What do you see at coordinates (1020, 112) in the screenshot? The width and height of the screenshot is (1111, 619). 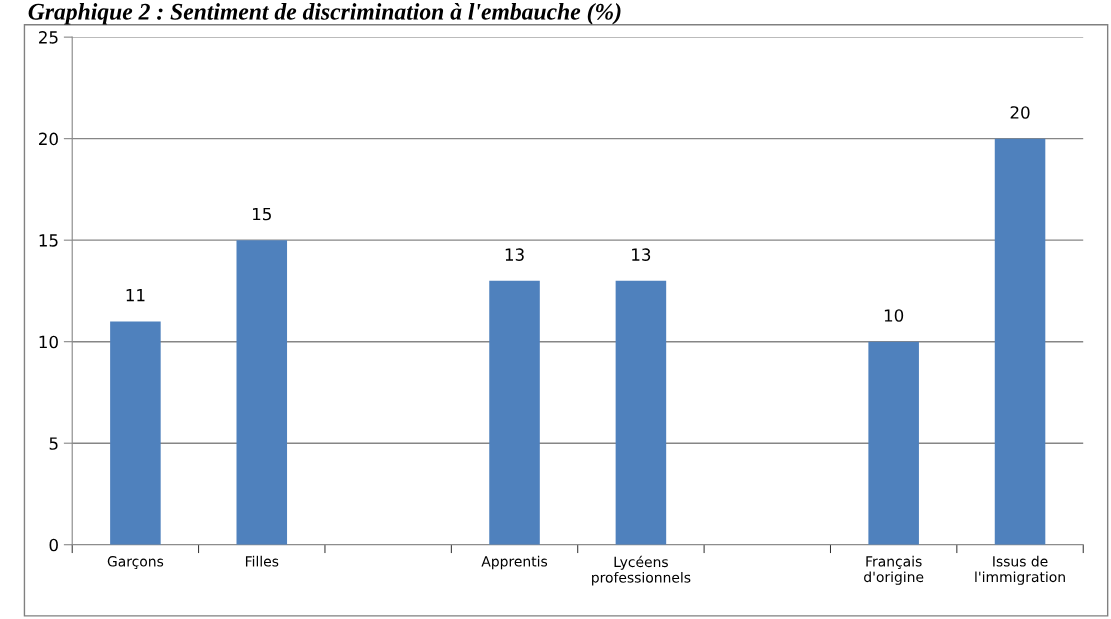 I see `data-label: 20` at bounding box center [1020, 112].